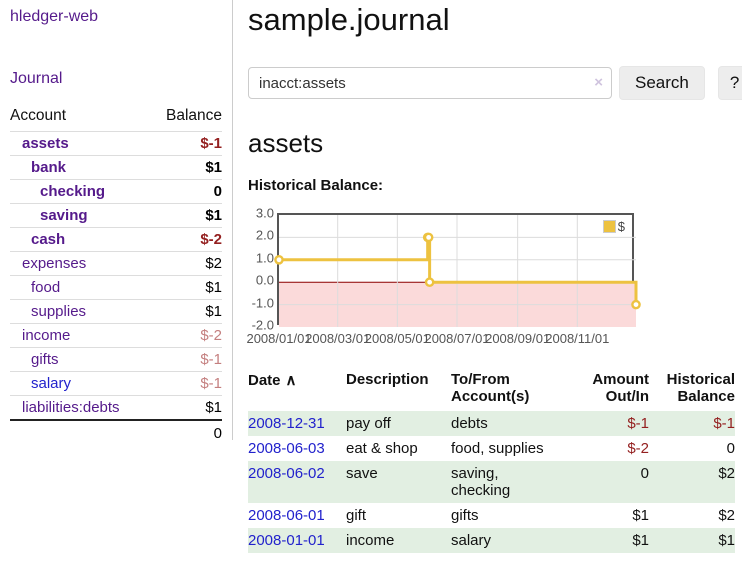 The width and height of the screenshot is (742, 582). Describe the element at coordinates (518, 338) in the screenshot. I see `x-tick-label: 2008/09/01` at that location.